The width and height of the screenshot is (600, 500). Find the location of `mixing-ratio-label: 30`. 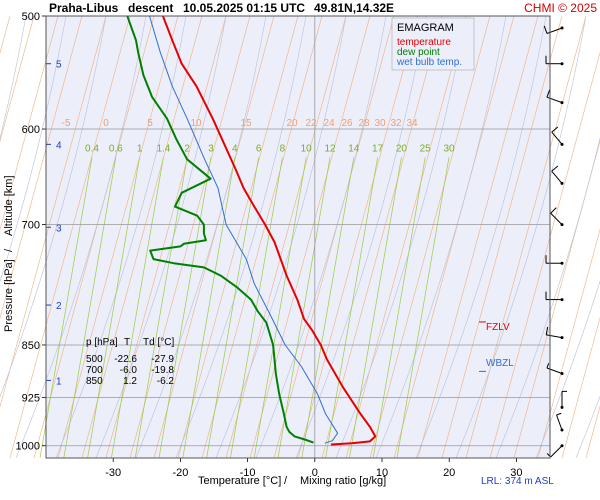

mixing-ratio-label: 30 is located at coordinates (449, 148).